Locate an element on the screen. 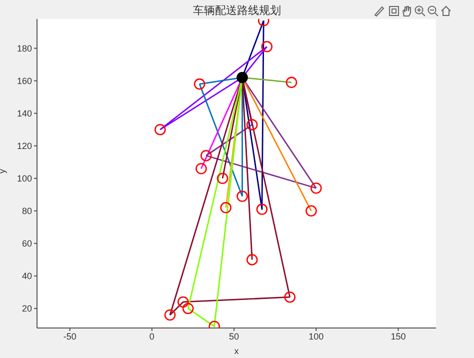  y-tick-label: 160 is located at coordinates (24, 81).